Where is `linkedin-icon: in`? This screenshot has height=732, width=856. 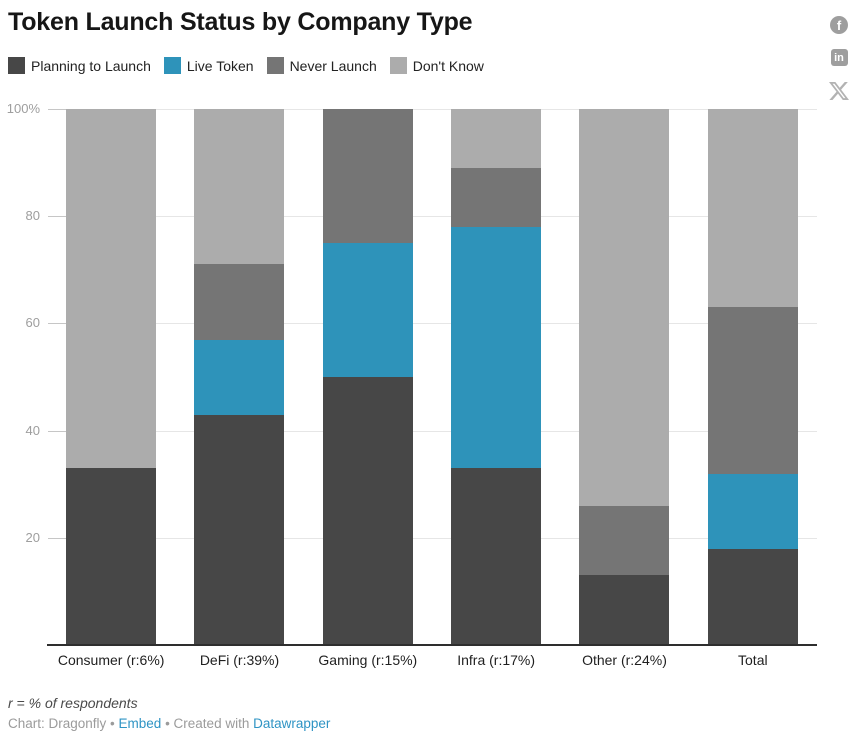 linkedin-icon: in is located at coordinates (839, 57).